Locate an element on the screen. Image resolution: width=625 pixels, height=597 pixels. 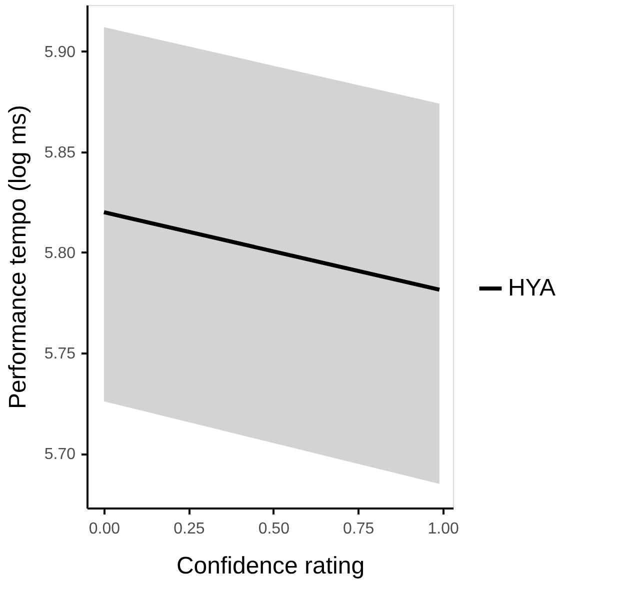
legend-label: HYA is located at coordinates (532, 288).